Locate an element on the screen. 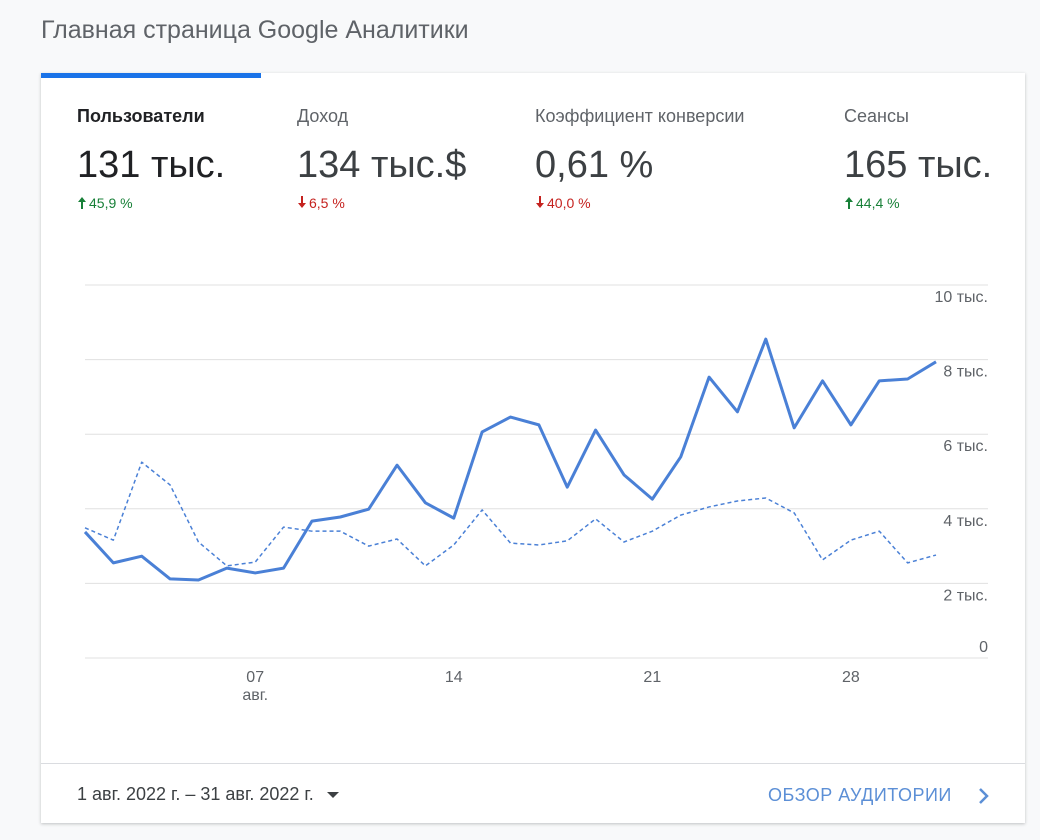 This screenshot has height=840, width=1040. audience-link-text: ОБЗОР АУДИТОРИИ is located at coordinates (860, 795).